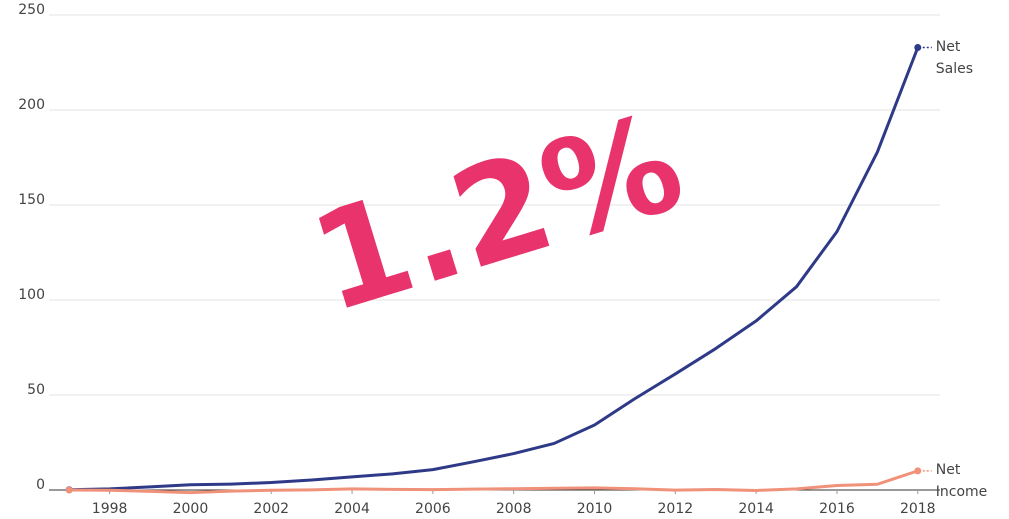 The height and width of the screenshot is (519, 1009). I want to click on line-series, so click(494, 482).